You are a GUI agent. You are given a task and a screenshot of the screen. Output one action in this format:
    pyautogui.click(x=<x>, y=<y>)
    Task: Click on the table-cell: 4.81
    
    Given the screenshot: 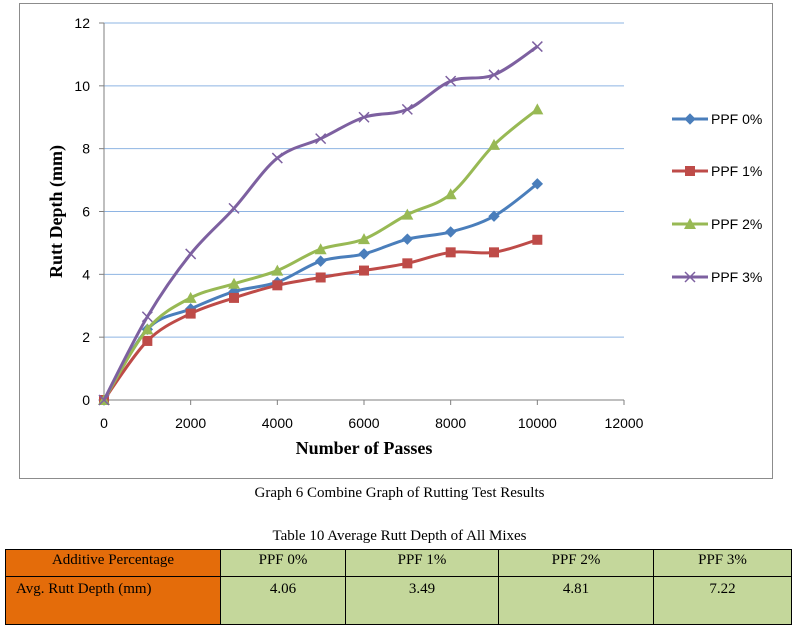 What is the action you would take?
    pyautogui.click(x=576, y=600)
    